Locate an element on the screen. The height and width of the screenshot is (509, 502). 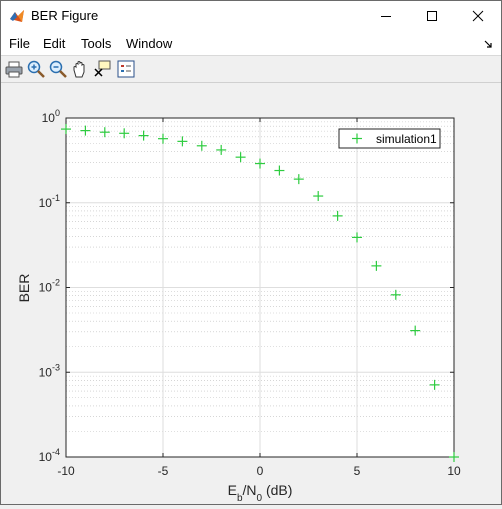
menu-window: Window is located at coordinates (149, 43).